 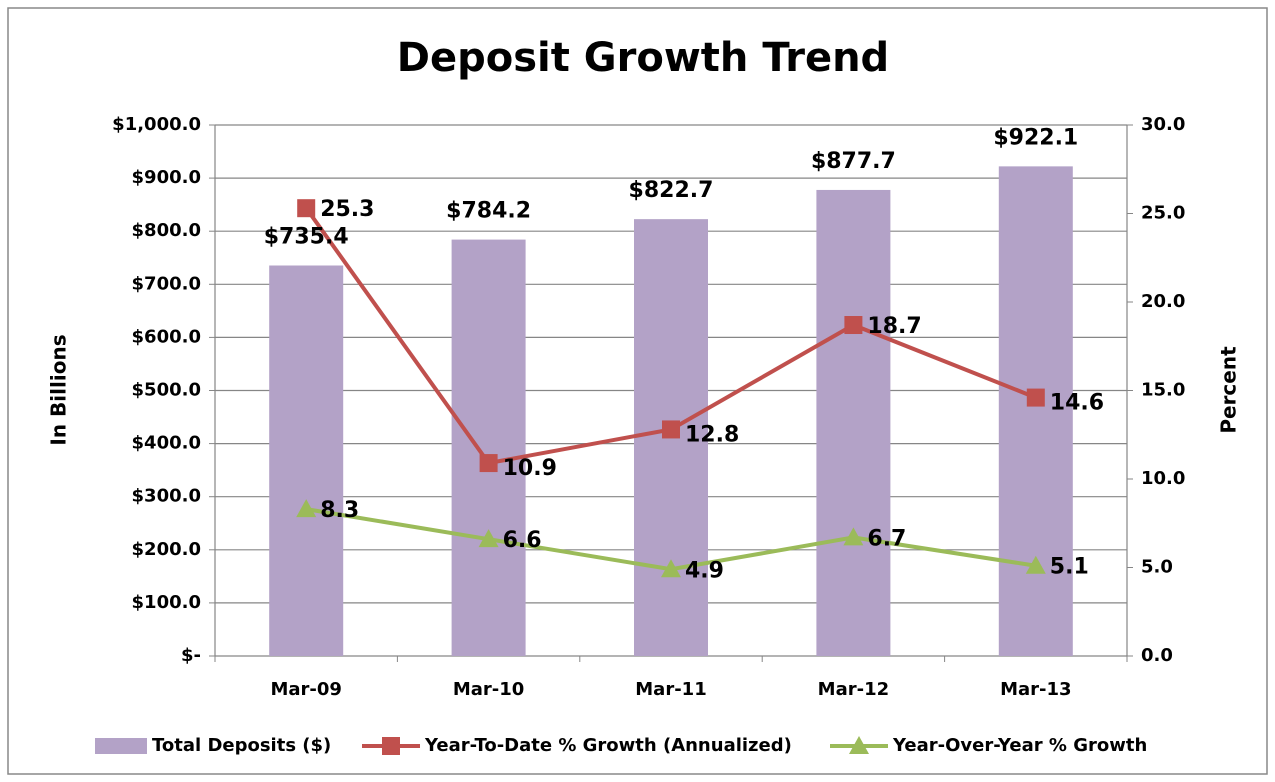 What do you see at coordinates (306, 237) in the screenshot?
I see `data-label: $735.4` at bounding box center [306, 237].